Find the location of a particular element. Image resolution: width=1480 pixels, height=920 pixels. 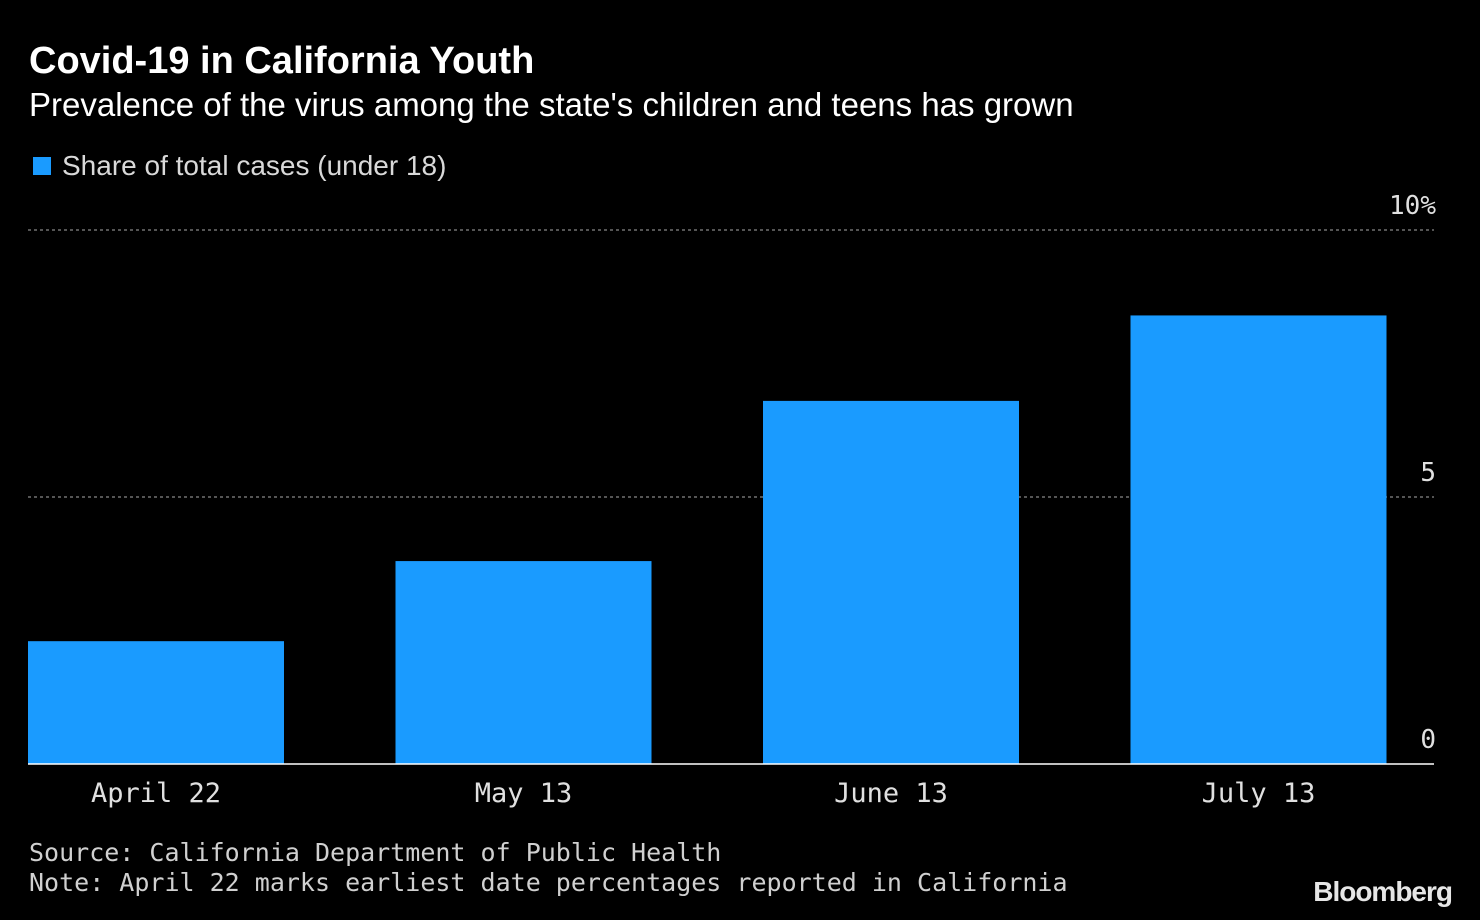

x-tick-label: April 22 is located at coordinates (156, 793).